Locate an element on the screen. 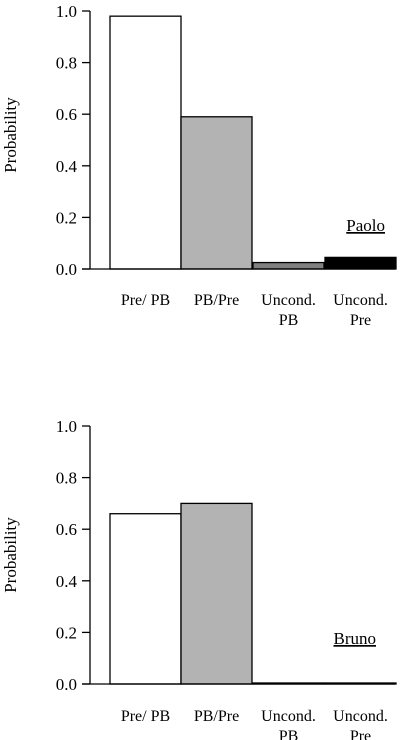 This screenshot has width=416, height=740. panel-label: Paolo is located at coordinates (365, 225).